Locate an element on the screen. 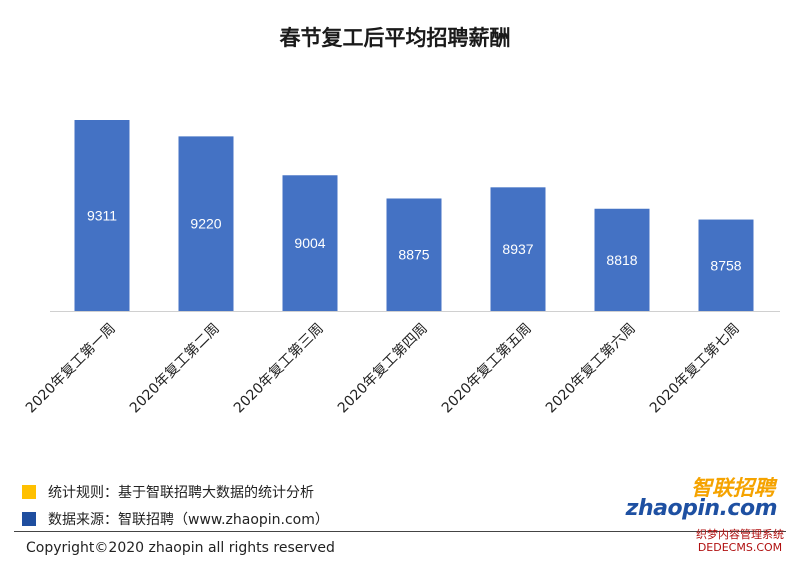  data-label-4: 8875 is located at coordinates (413, 255).